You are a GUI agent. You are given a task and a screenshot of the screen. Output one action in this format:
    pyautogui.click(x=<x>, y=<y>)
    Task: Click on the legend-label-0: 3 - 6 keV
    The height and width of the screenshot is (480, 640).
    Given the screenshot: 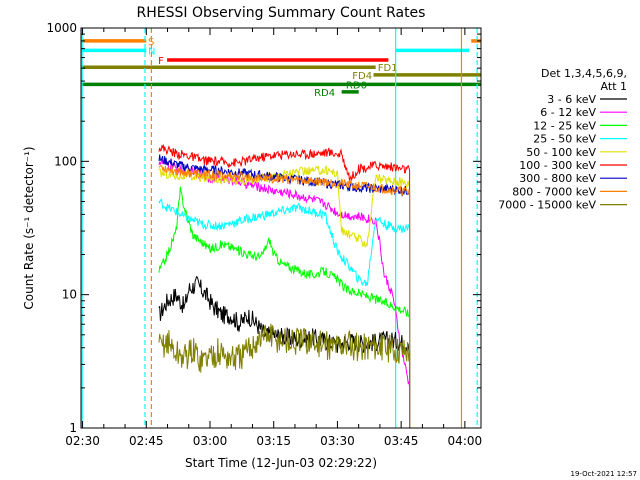 What is the action you would take?
    pyautogui.click(x=571, y=99)
    